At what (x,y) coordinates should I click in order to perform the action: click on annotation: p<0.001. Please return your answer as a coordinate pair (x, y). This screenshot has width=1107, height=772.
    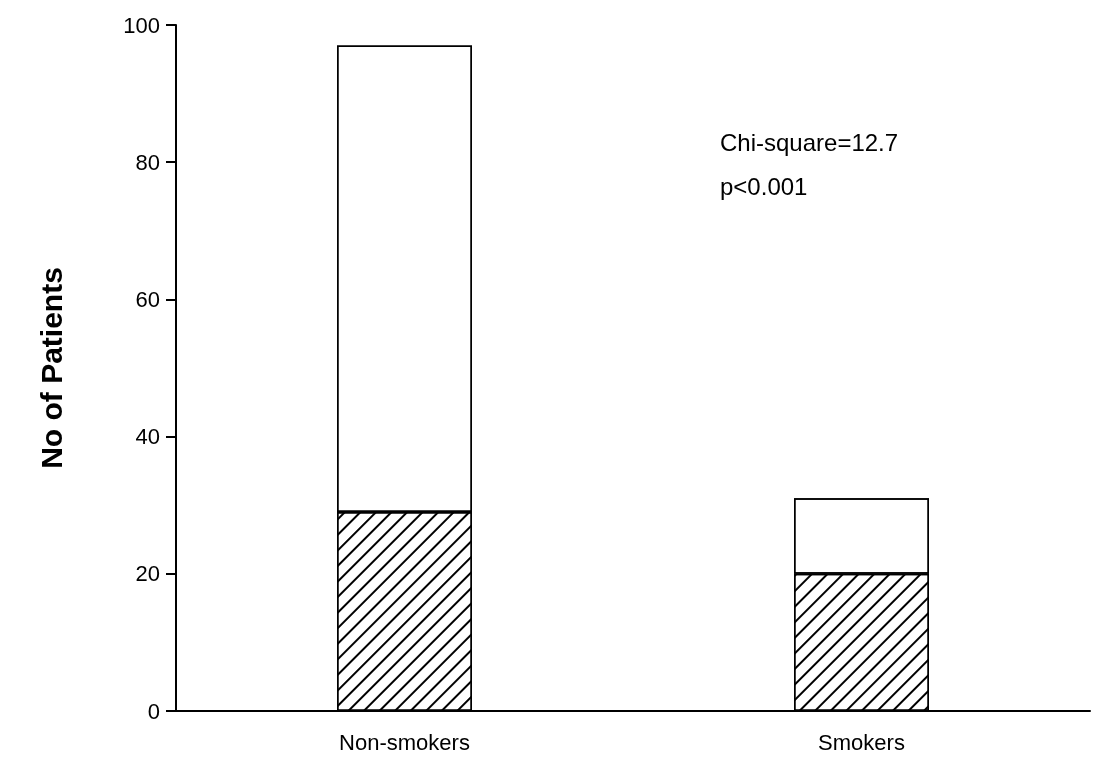
    Looking at the image, I should click on (764, 186).